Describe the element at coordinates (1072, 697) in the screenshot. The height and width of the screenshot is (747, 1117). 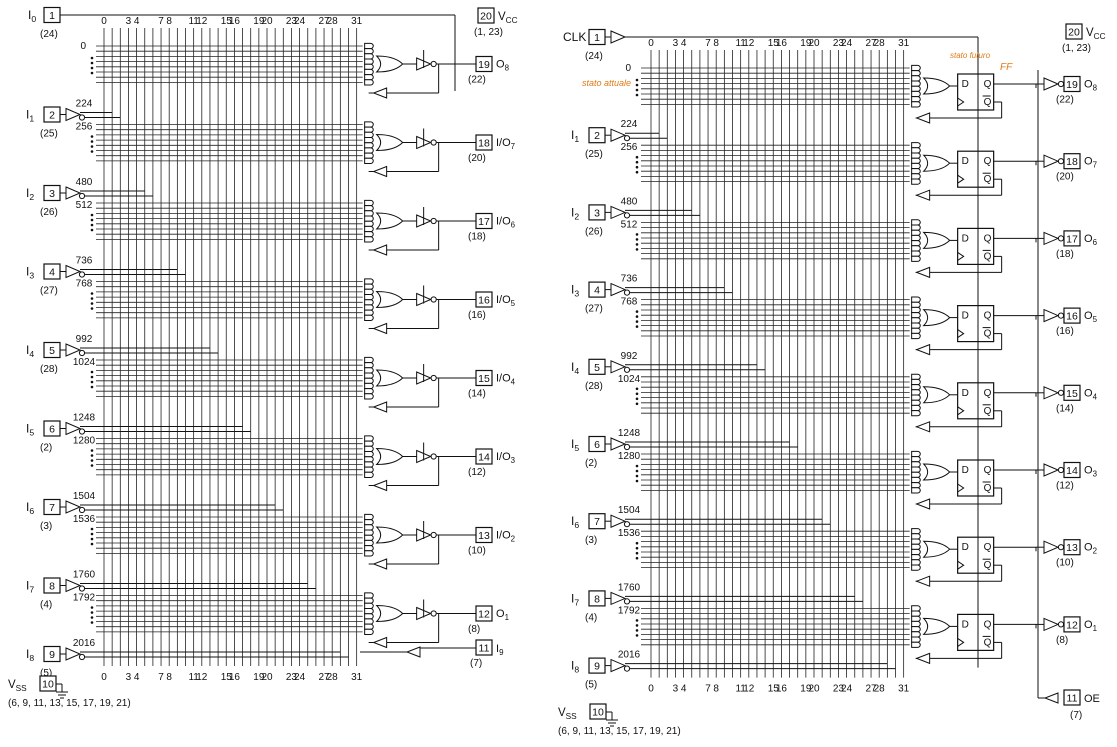
I see `oe-pin` at that location.